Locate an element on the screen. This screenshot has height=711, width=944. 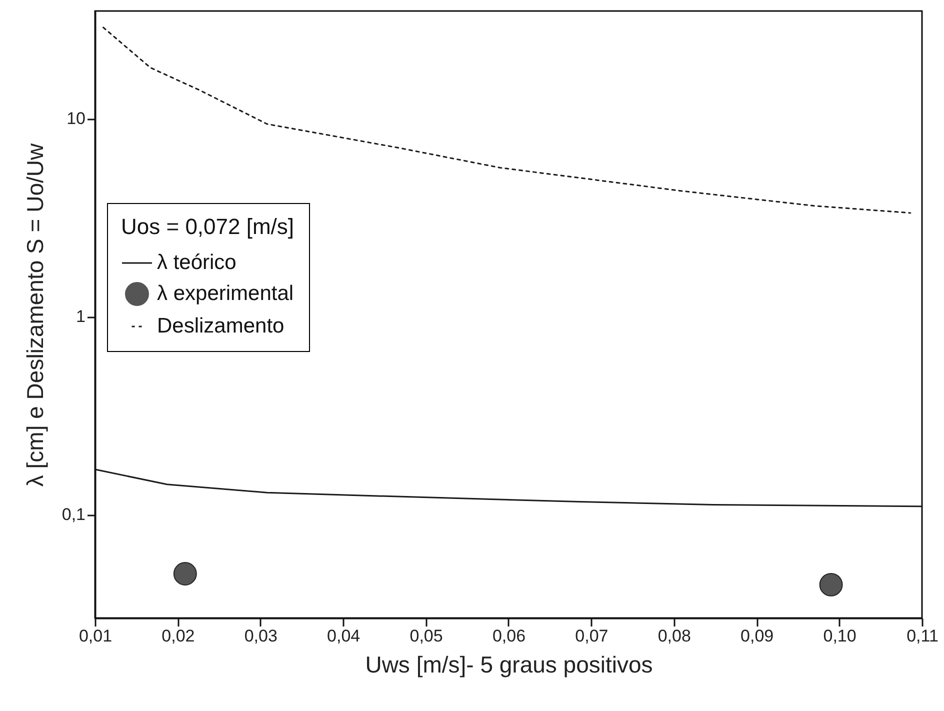
x-tick-label: 0,07 is located at coordinates (591, 636).